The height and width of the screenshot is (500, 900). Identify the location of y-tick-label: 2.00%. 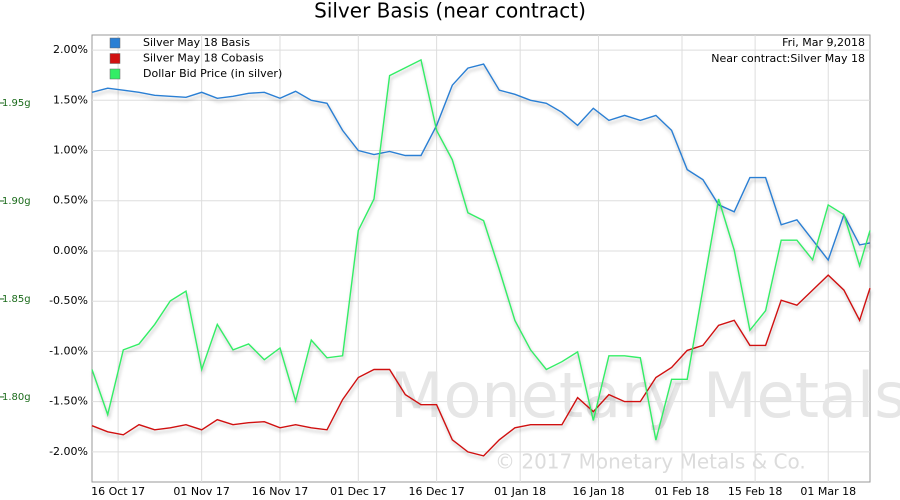
(70, 49).